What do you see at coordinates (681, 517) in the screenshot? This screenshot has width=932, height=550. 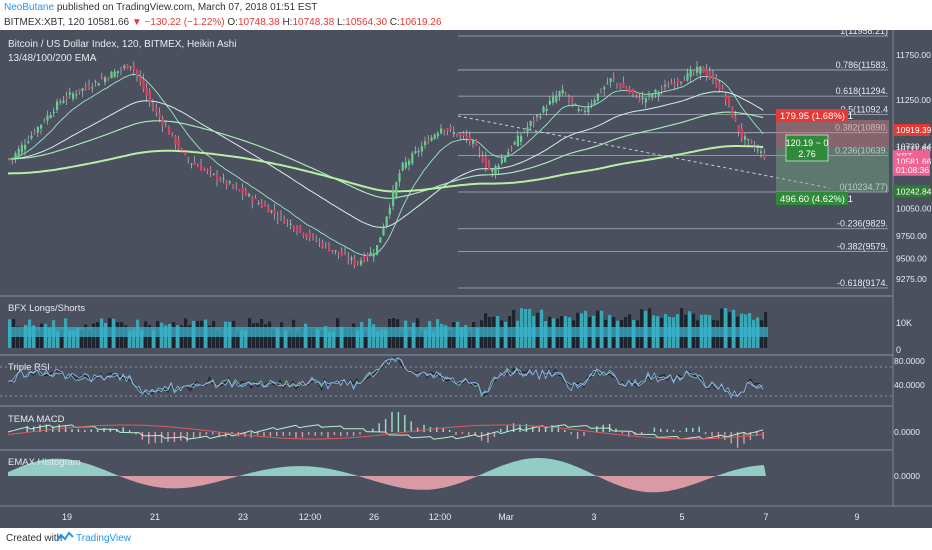 I see `time-tick-label: 5` at bounding box center [681, 517].